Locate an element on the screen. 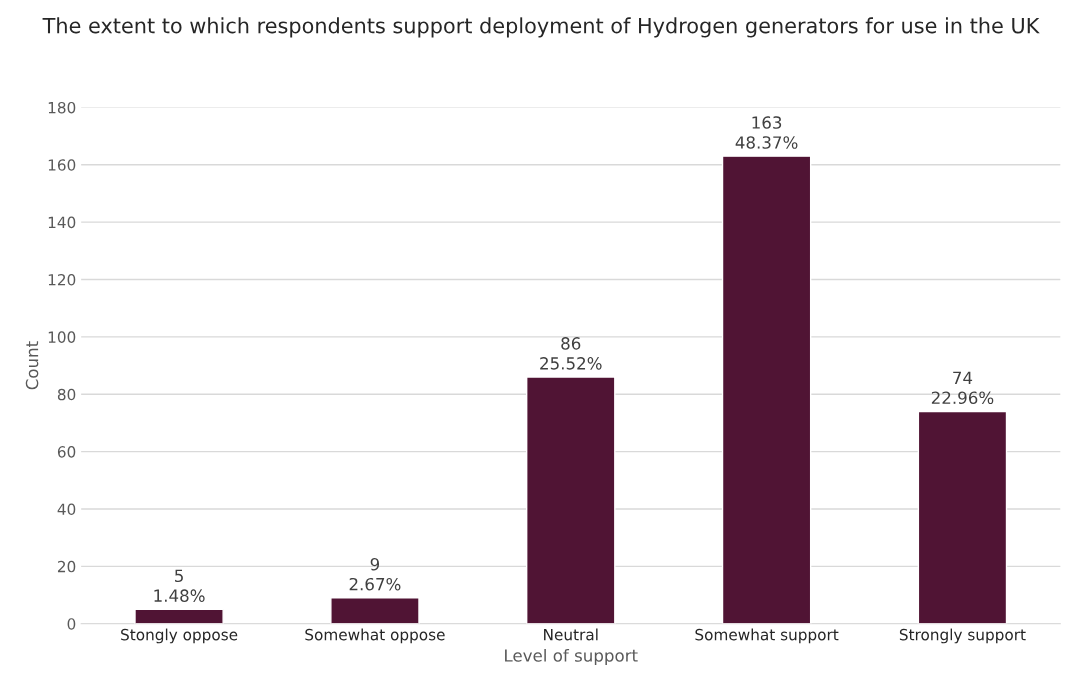  data-label: 86 25.52% is located at coordinates (571, 353).